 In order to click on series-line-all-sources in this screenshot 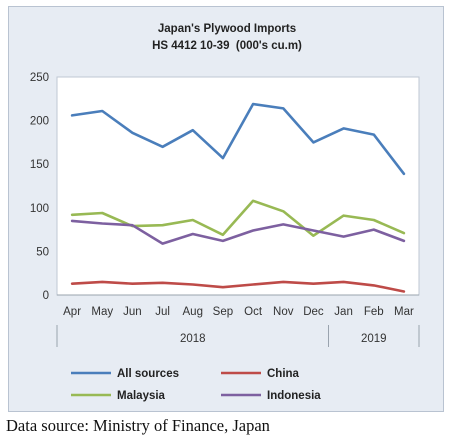, I will do `click(238, 139)`.